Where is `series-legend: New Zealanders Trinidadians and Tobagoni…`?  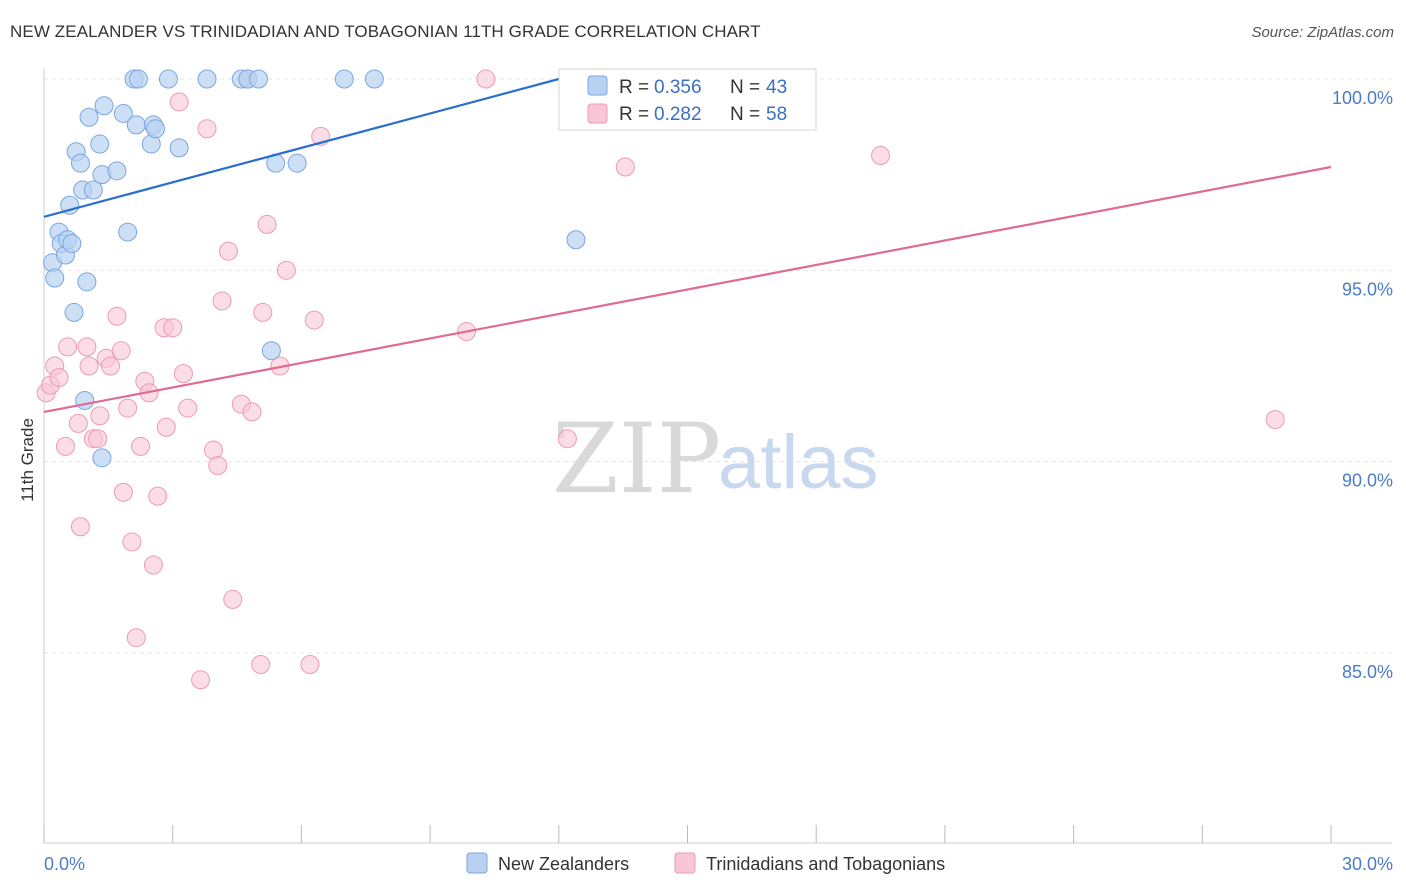
series-legend: New Zealanders Trinidadians and Tobagoni… is located at coordinates (705, 863).